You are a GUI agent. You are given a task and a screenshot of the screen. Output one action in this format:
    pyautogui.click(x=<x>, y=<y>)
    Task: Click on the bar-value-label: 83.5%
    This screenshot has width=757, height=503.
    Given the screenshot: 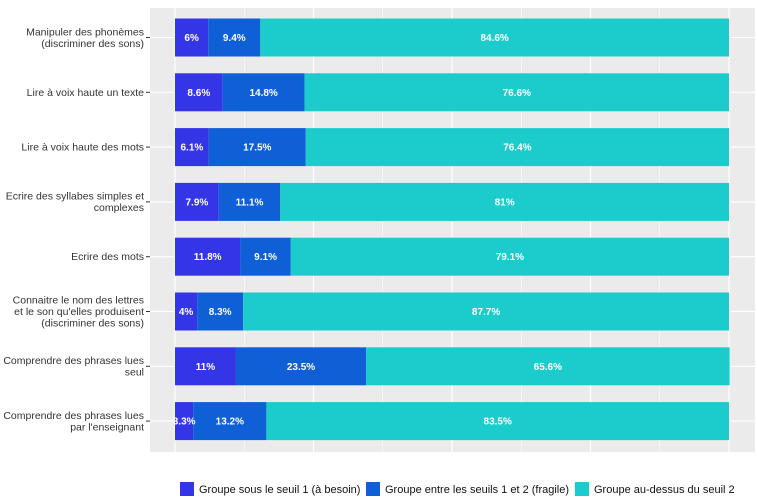 What is the action you would take?
    pyautogui.click(x=498, y=422)
    